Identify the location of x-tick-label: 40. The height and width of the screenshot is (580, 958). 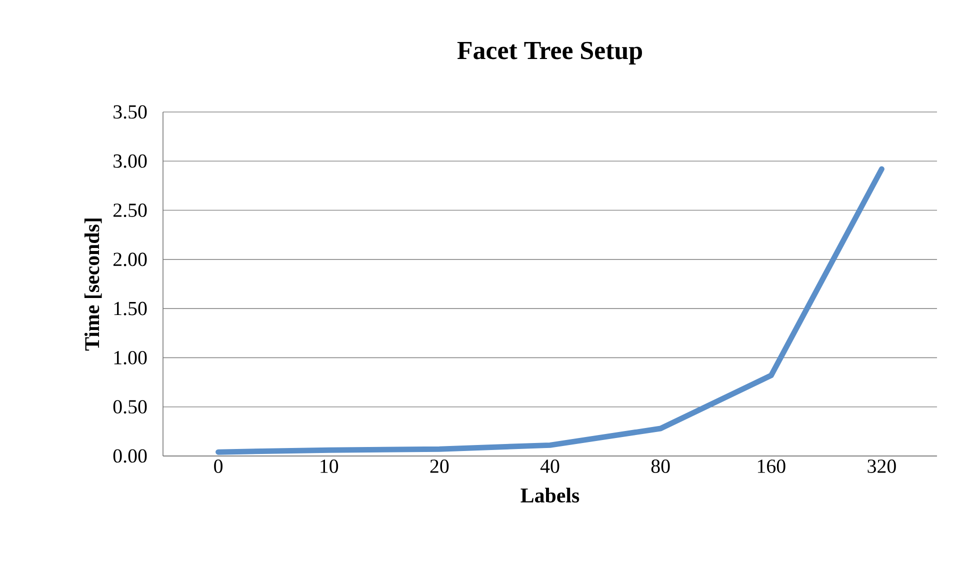
(550, 466).